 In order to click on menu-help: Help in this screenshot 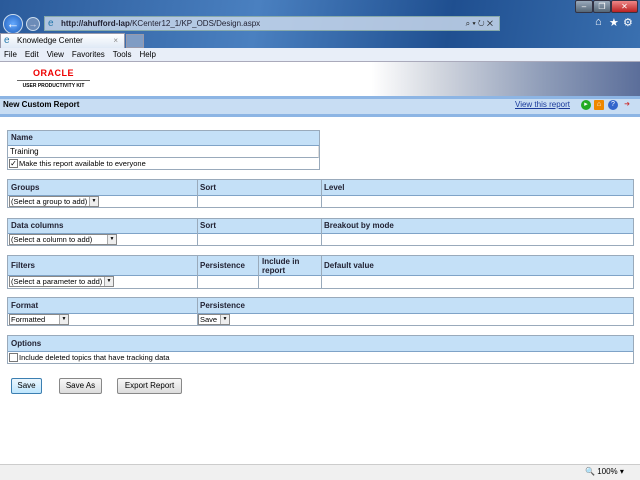, I will do `click(147, 54)`.